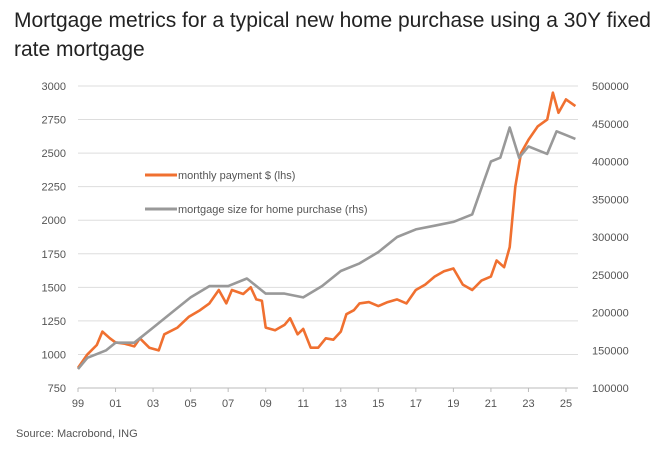 This screenshot has width=662, height=469. What do you see at coordinates (528, 404) in the screenshot?
I see `x-tick-label: 23` at bounding box center [528, 404].